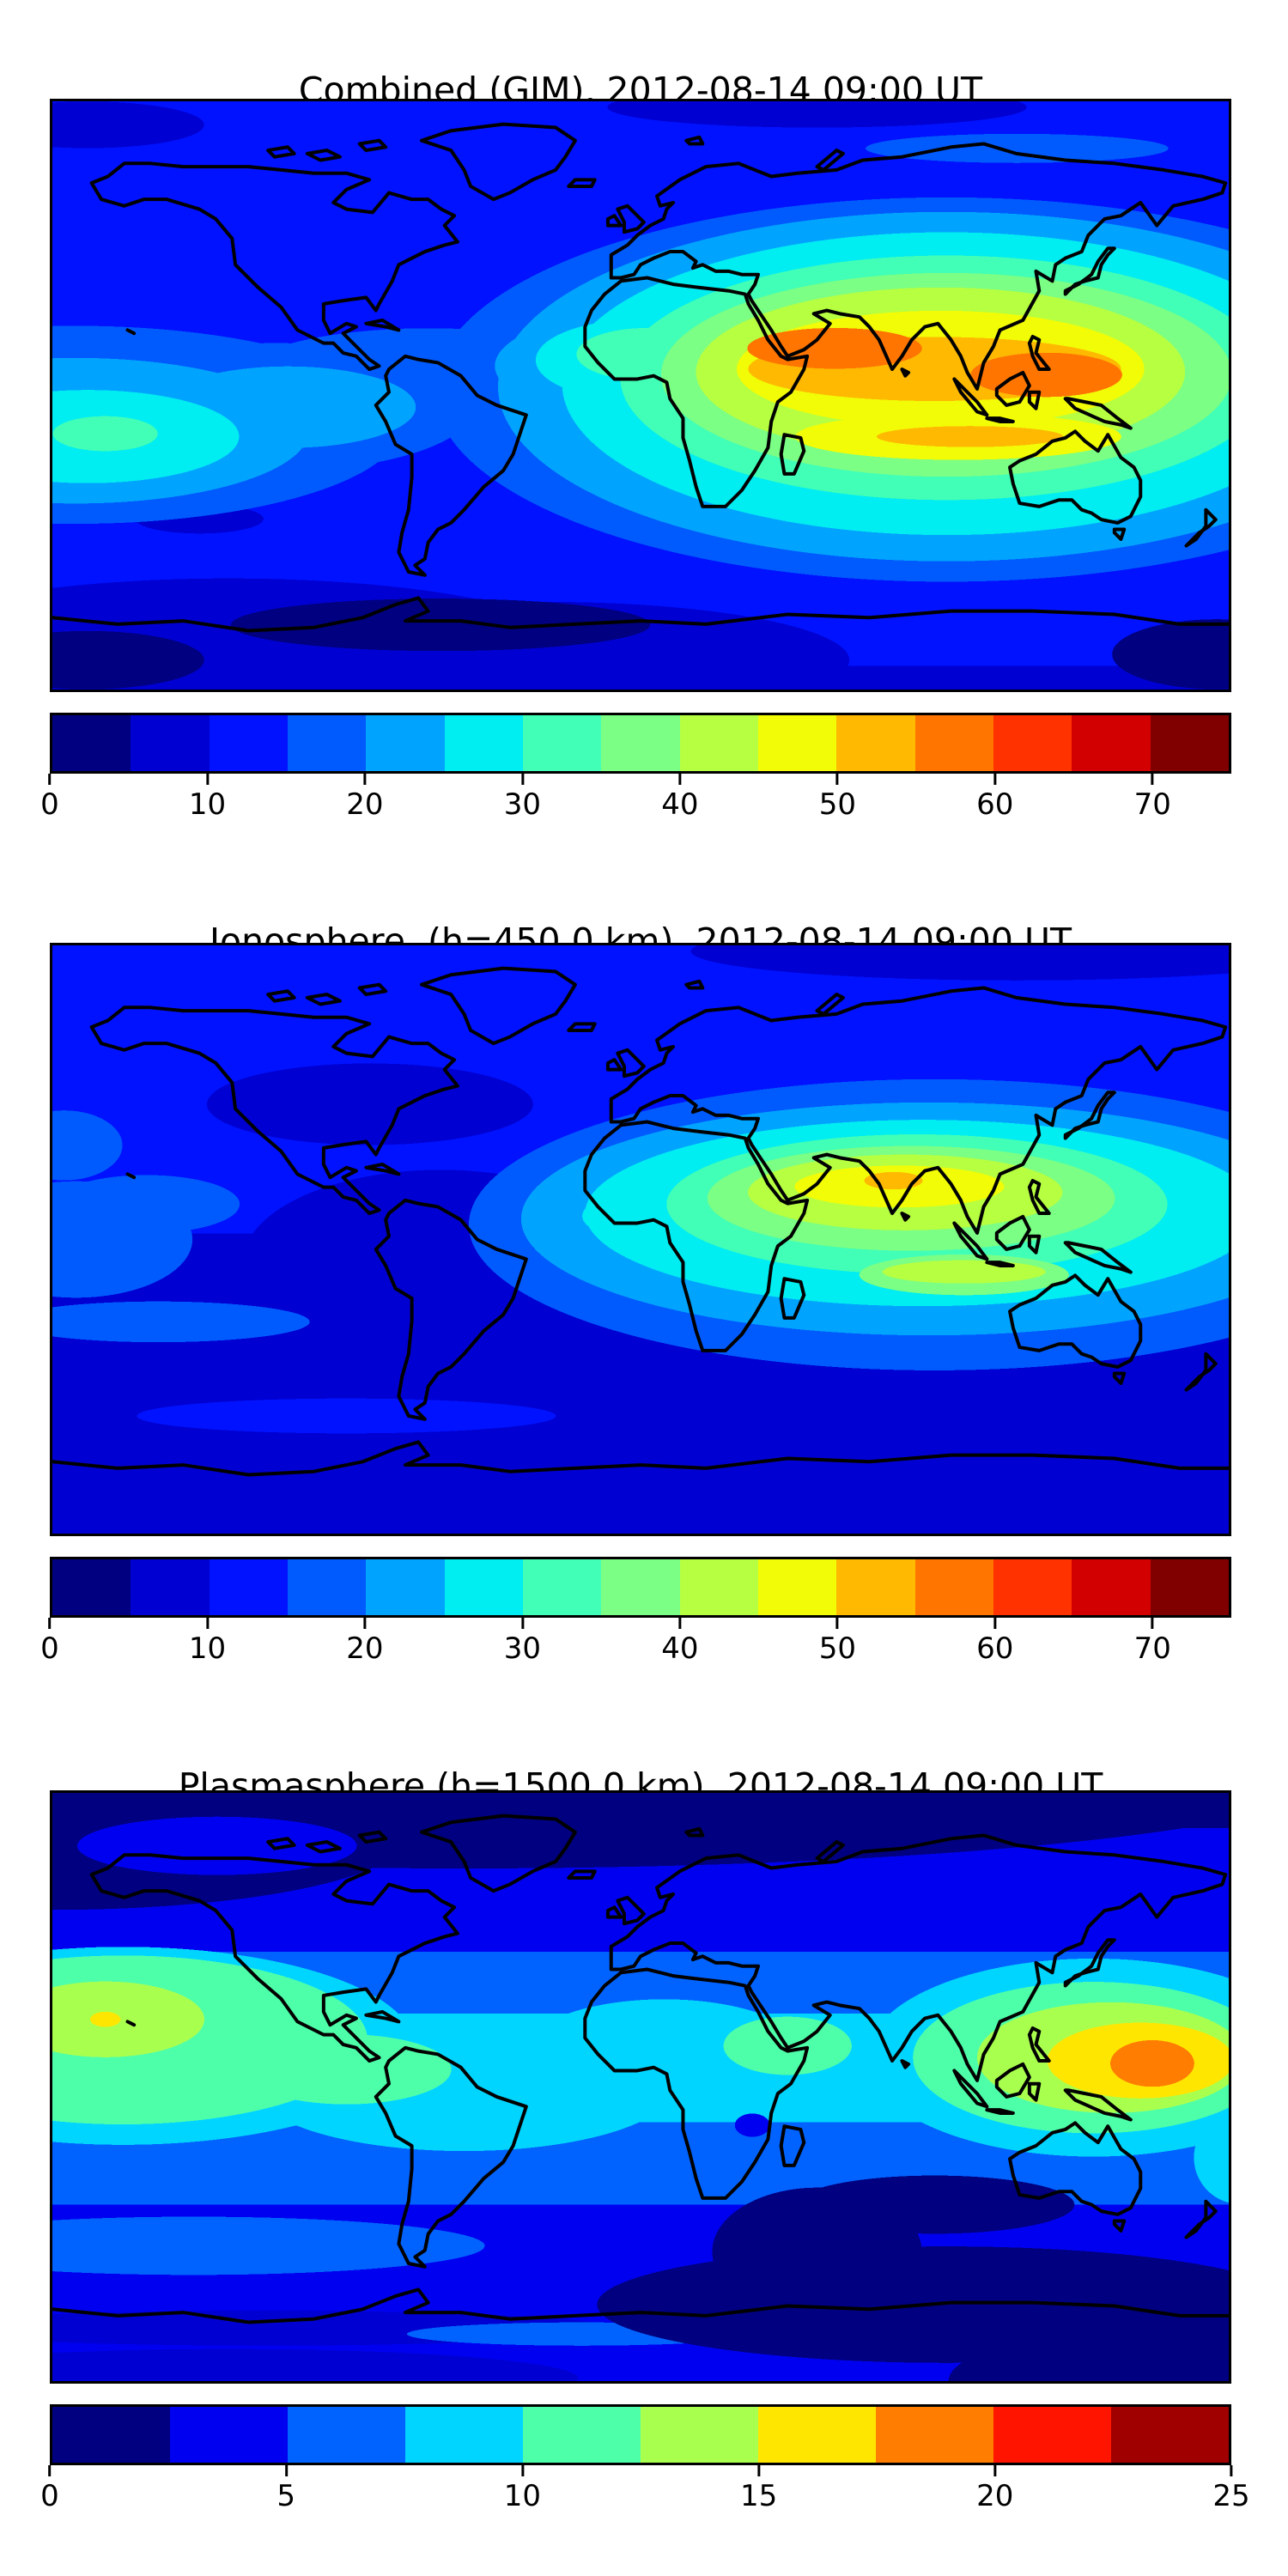  I want to click on colorbar-ionosphere, so click(640, 1587).